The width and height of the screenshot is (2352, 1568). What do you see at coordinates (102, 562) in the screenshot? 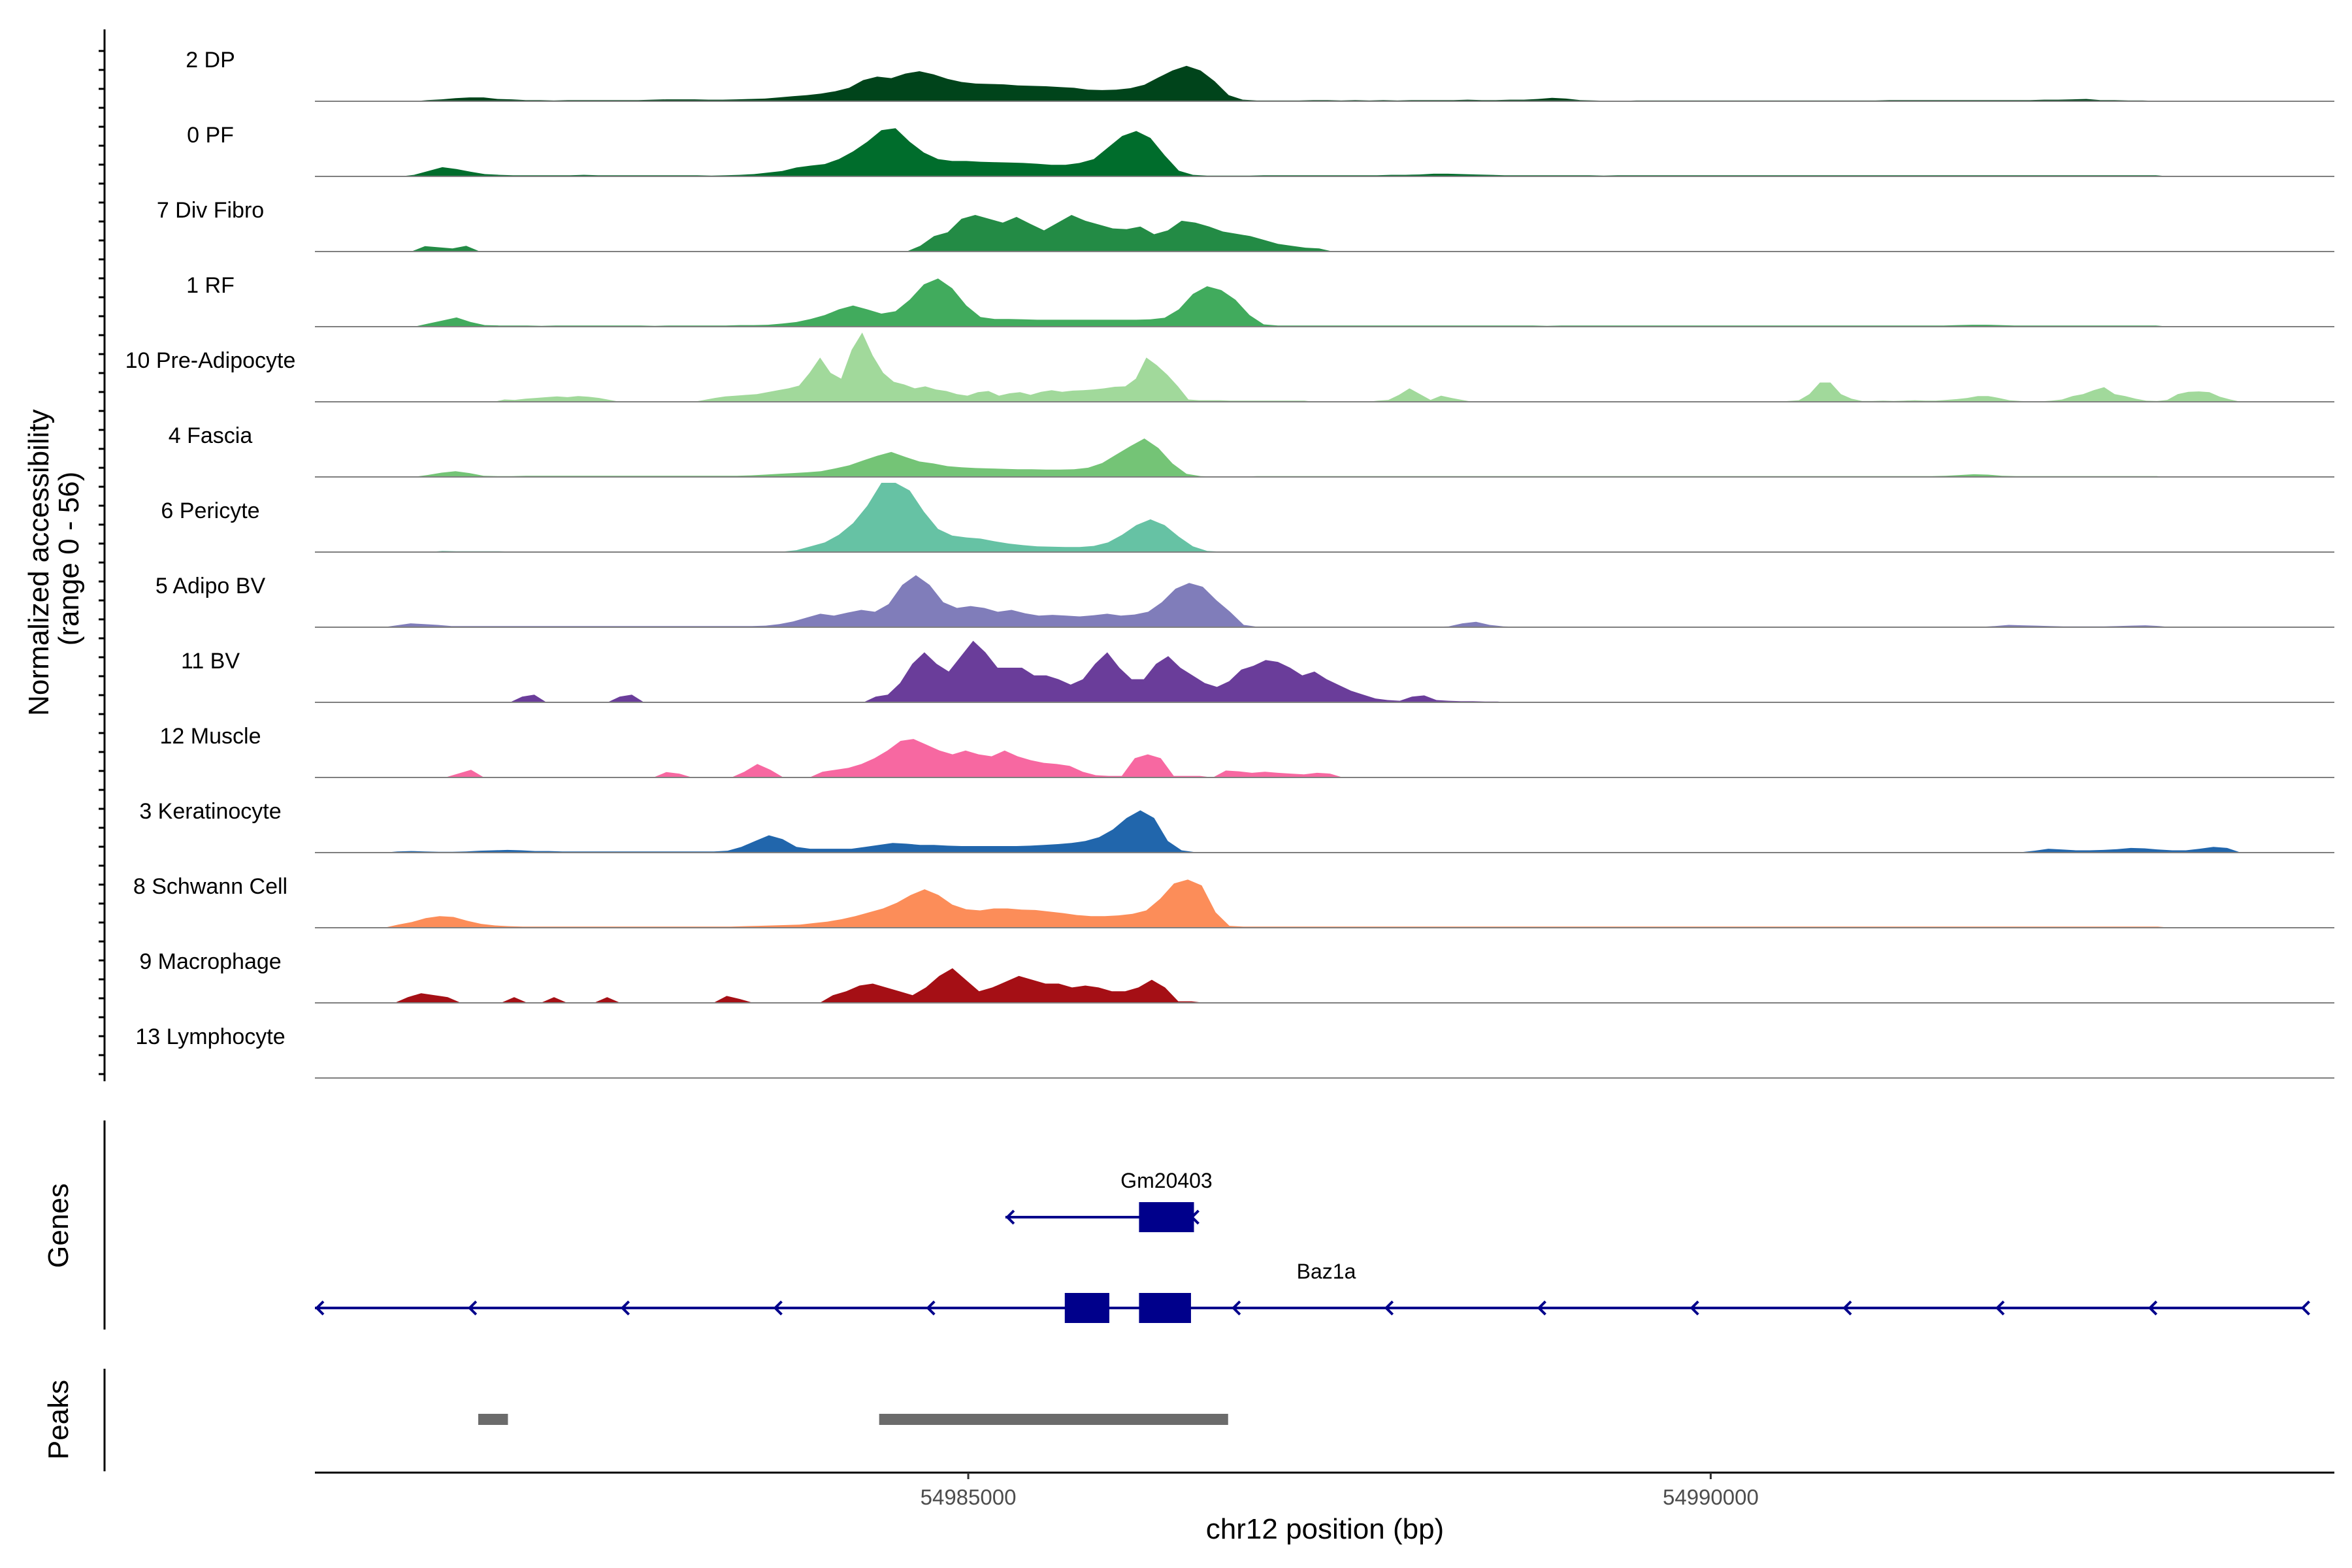
I see `coverage-y-ticks` at bounding box center [102, 562].